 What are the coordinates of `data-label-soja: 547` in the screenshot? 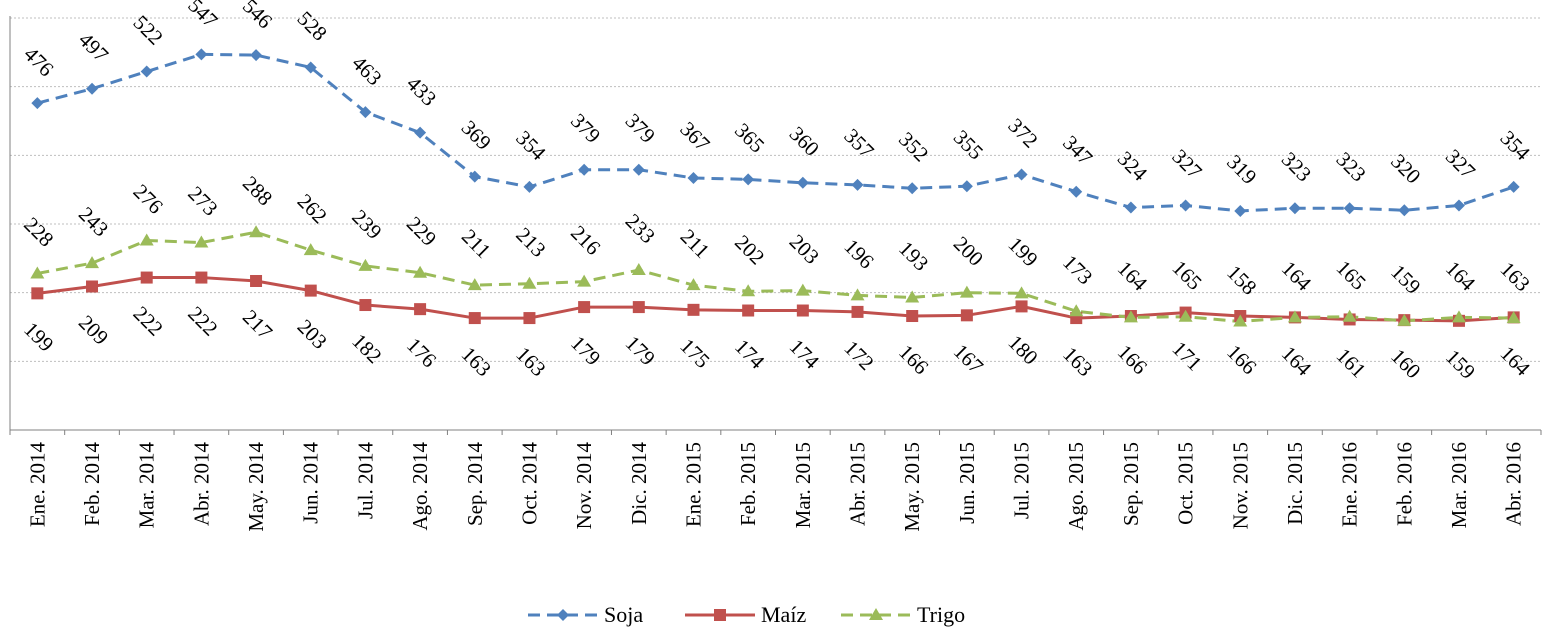 It's located at (202, 16).